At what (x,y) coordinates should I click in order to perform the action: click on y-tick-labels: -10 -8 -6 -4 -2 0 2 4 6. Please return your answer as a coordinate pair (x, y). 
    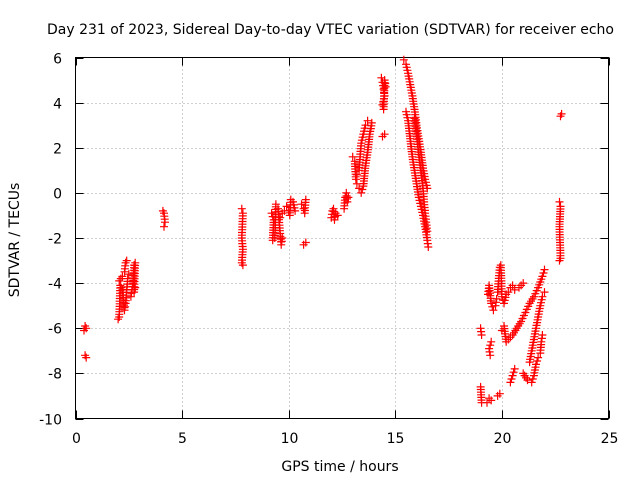
    Looking at the image, I should click on (50, 240).